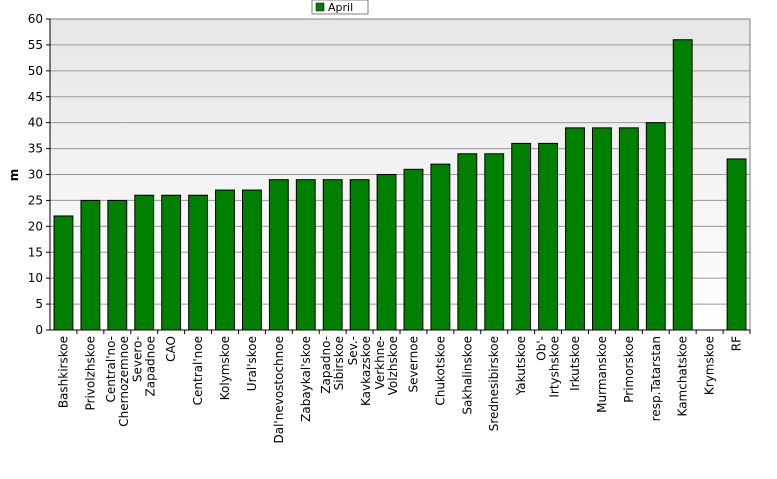 The width and height of the screenshot is (777, 479). Describe the element at coordinates (542, 348) in the screenshot. I see `svg-text: Ob'-` at that location.